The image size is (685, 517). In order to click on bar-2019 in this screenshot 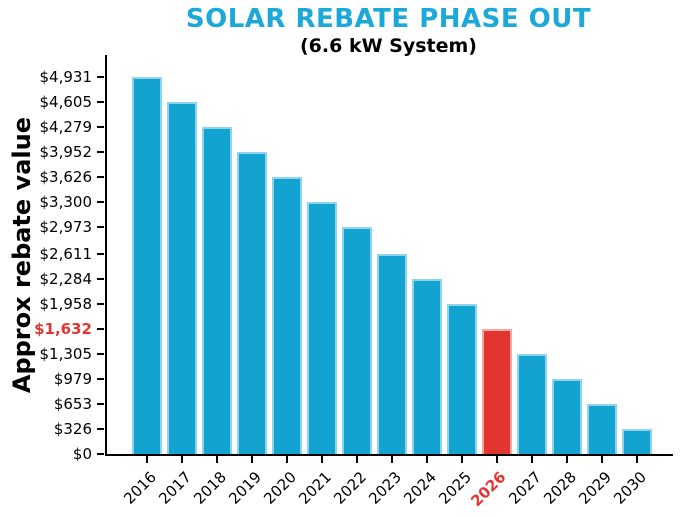, I will do `click(251, 302)`.